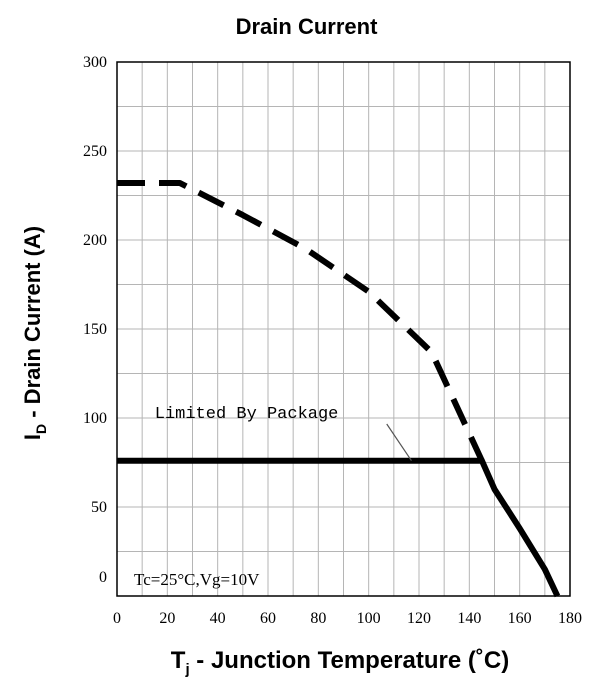 The height and width of the screenshot is (680, 613). What do you see at coordinates (95, 418) in the screenshot?
I see `y-tick-label: 100` at bounding box center [95, 418].